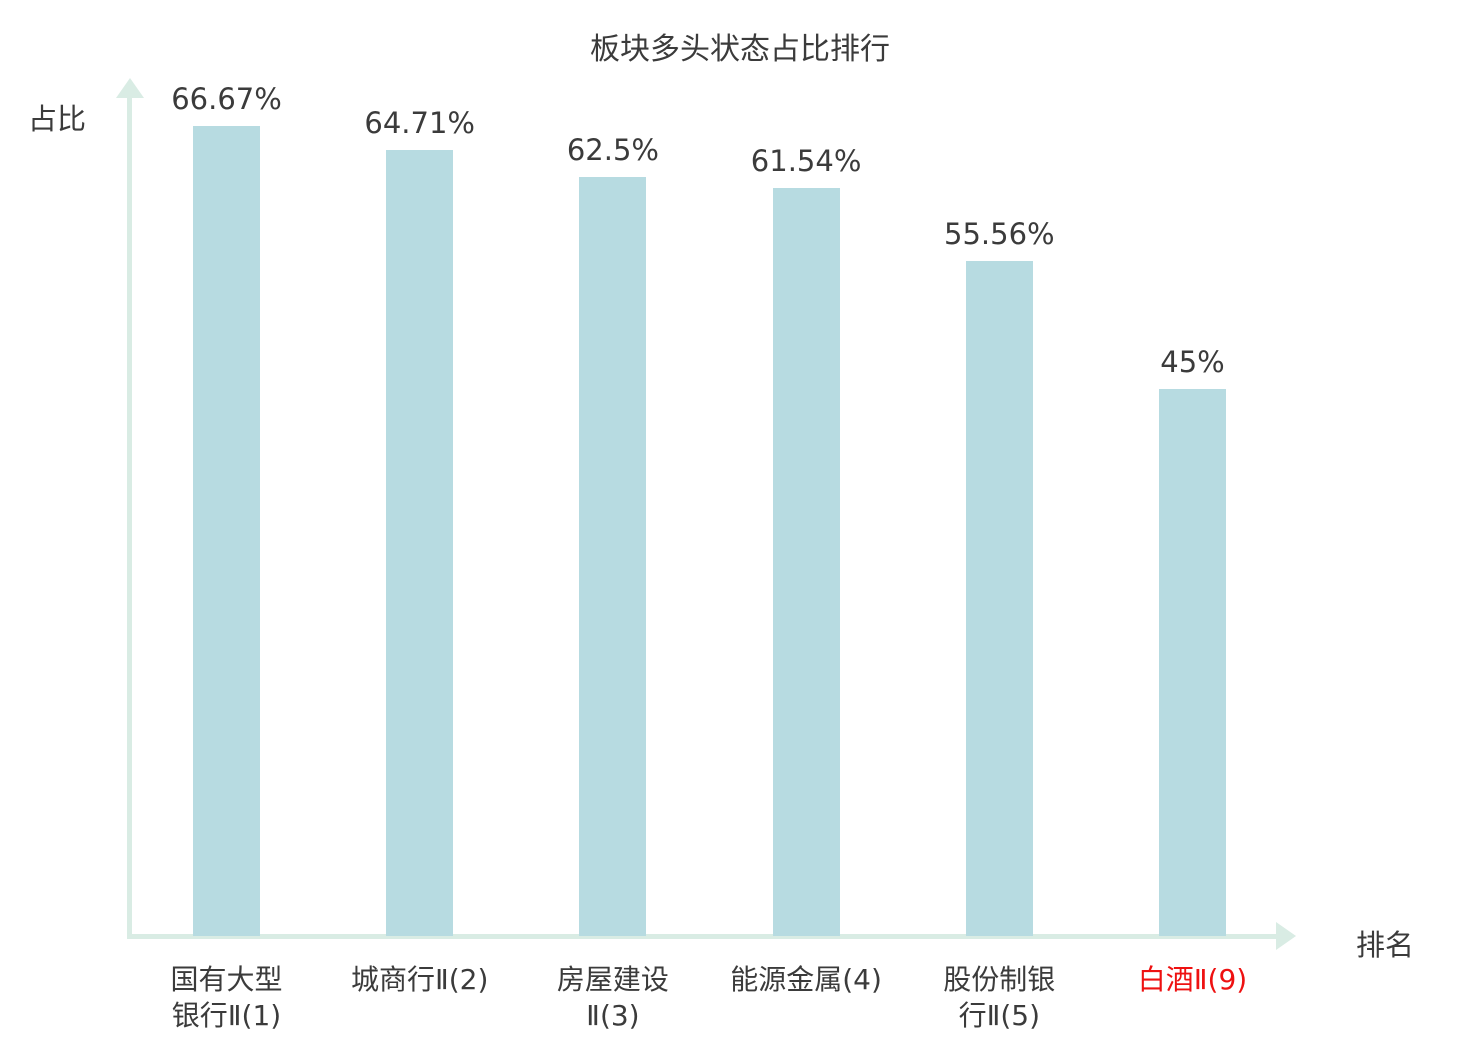  I want to click on y-axis-line, so click(129, 516).